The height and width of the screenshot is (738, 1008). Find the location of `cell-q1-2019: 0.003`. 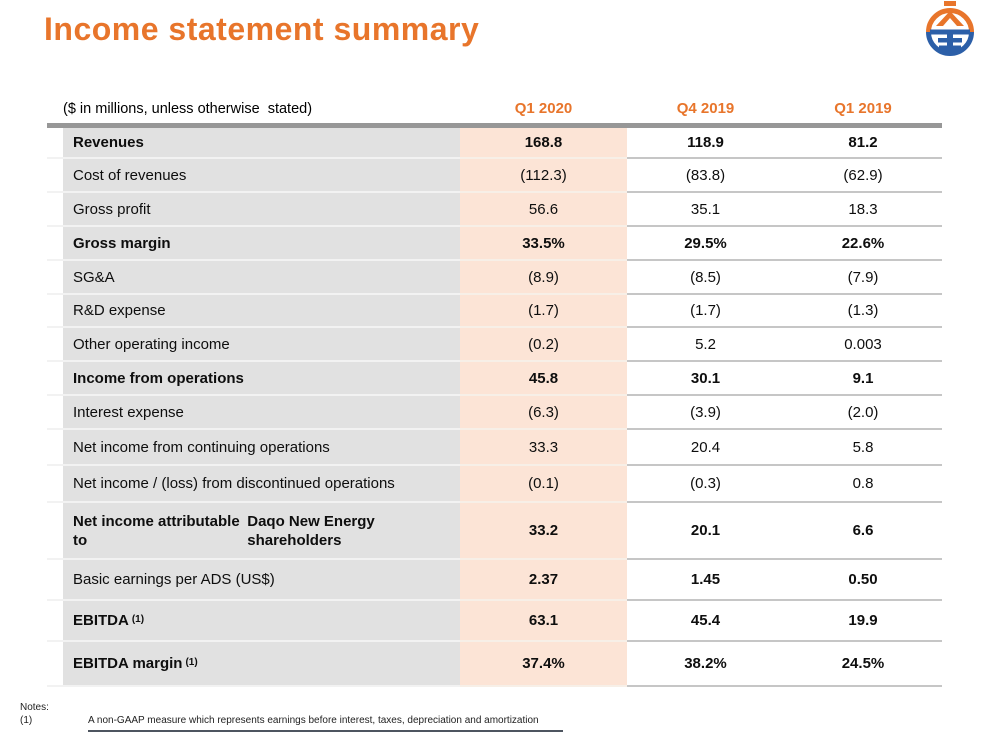

cell-q1-2019: 0.003 is located at coordinates (863, 345).